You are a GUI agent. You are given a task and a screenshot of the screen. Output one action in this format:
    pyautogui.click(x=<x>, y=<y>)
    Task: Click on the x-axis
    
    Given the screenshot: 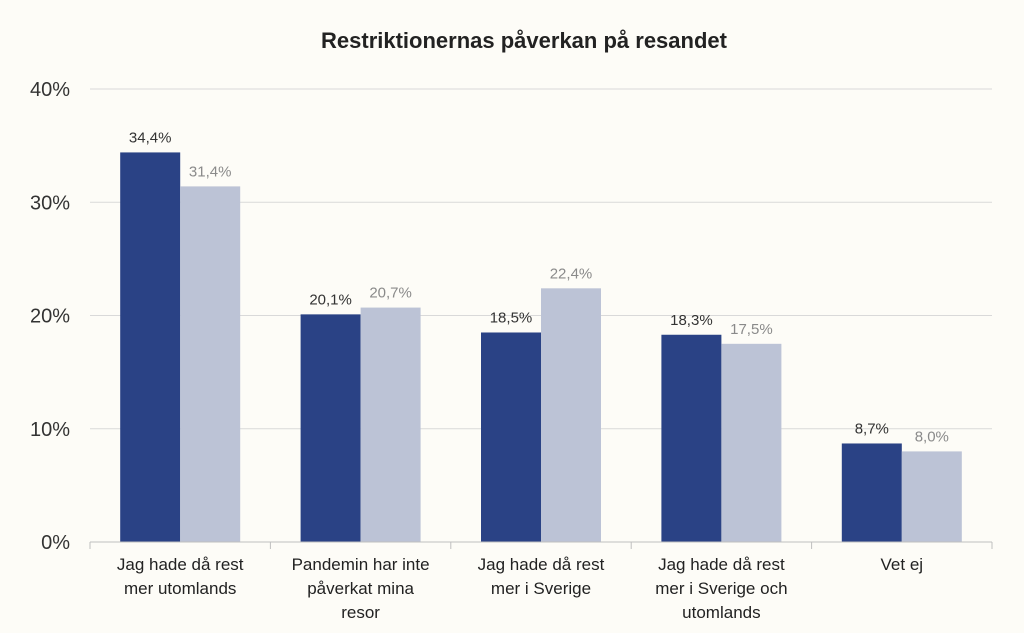 What is the action you would take?
    pyautogui.click(x=541, y=545)
    